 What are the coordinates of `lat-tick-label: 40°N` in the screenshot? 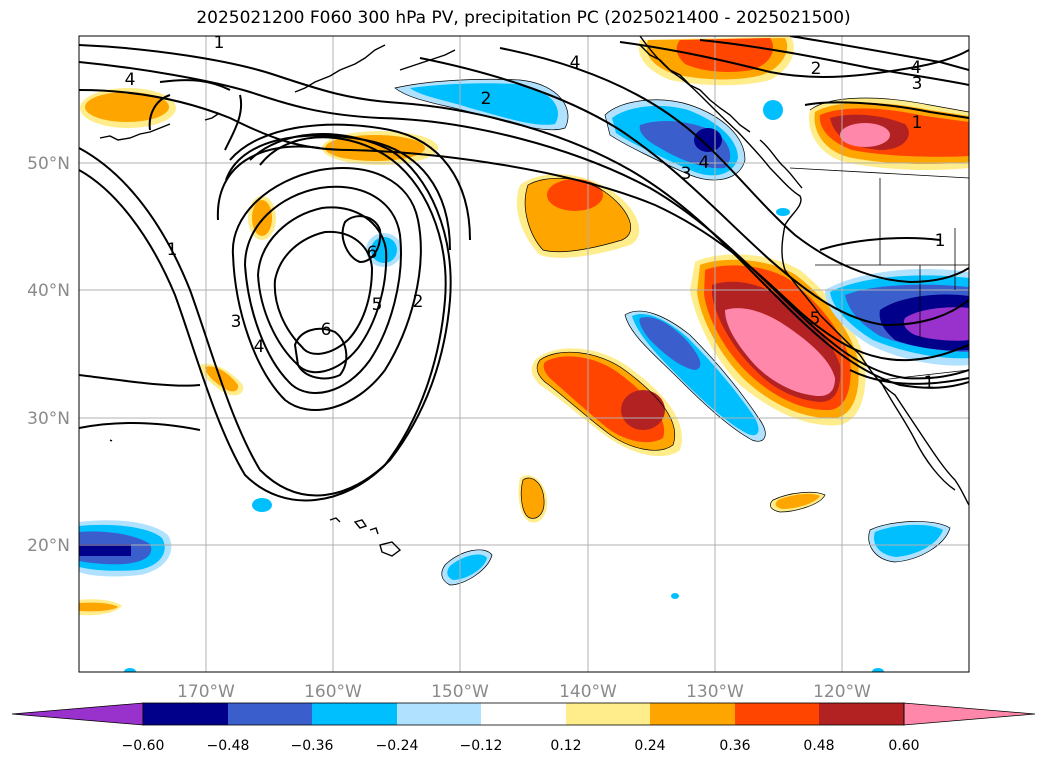 It's located at (48, 291).